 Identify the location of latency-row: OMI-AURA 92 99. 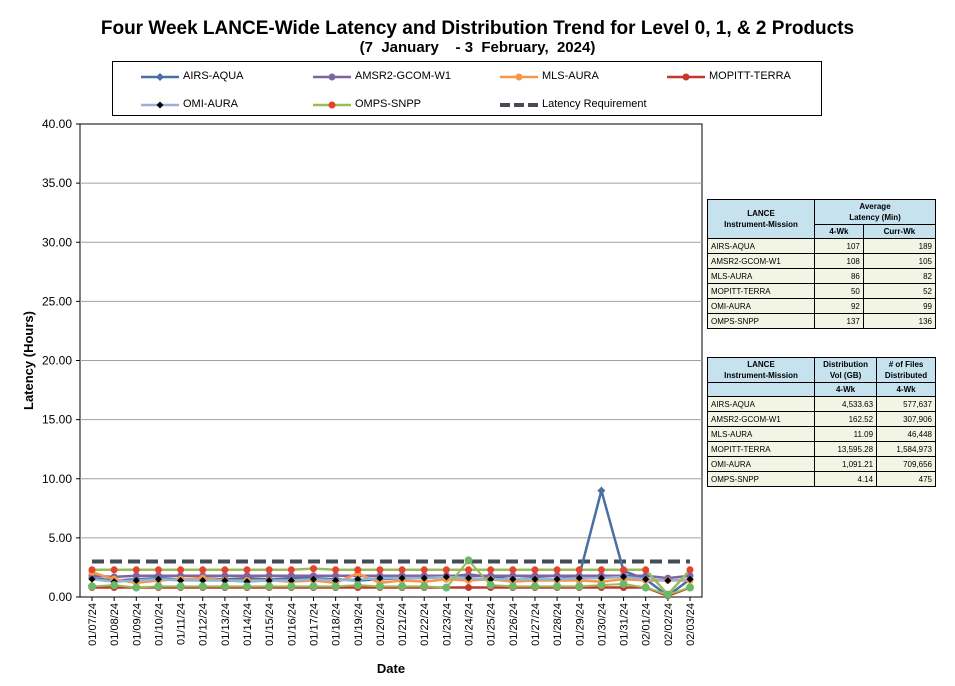
(822, 306).